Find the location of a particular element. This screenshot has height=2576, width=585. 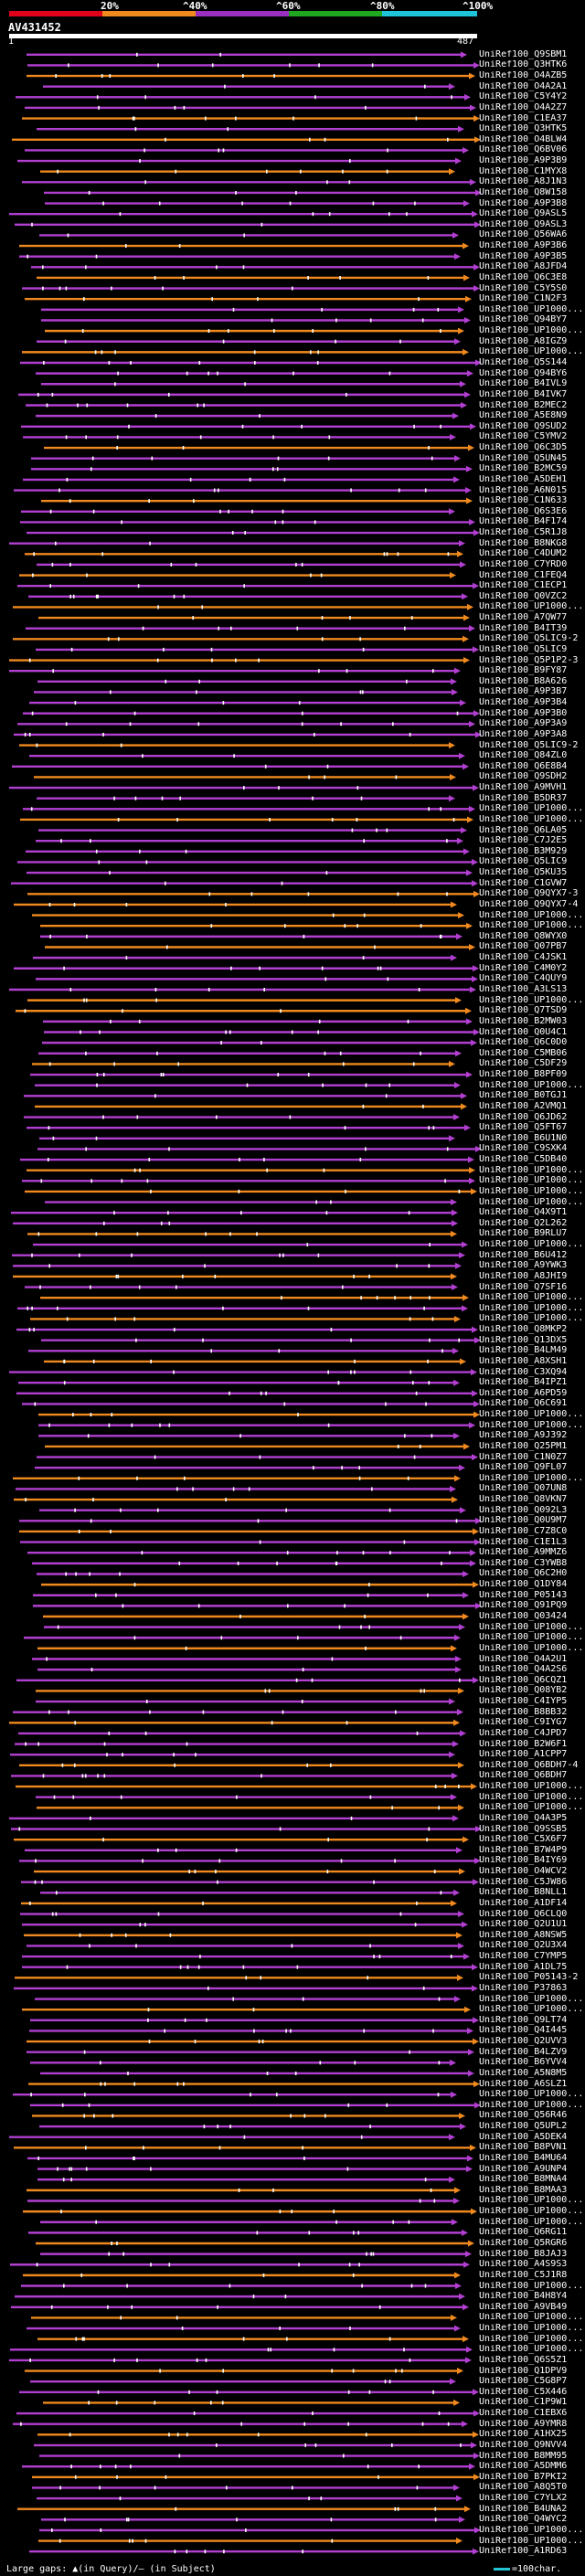

hit-label: UniRef100_A5E8N9 is located at coordinates (523, 416).